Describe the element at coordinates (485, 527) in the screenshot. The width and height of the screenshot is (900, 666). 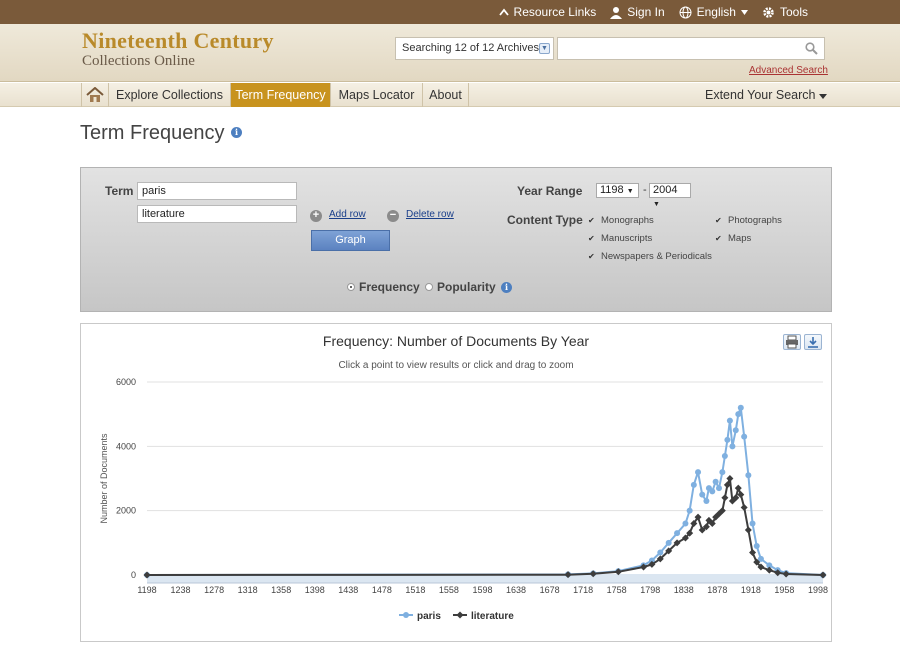
I see `series-line-literature` at that location.